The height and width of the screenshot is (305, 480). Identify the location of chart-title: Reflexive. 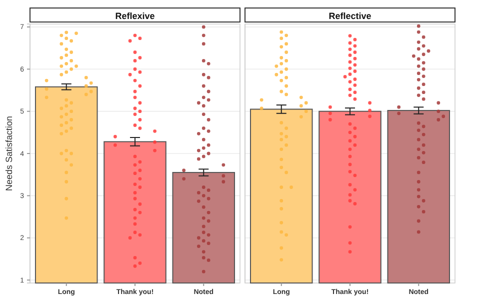
(135, 16).